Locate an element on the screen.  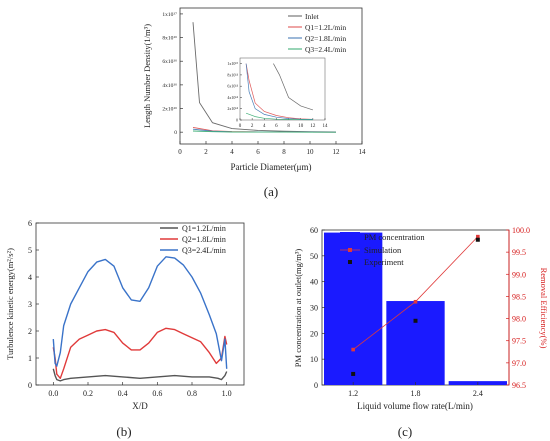
inset-x-tick-label: 8 is located at coordinates (288, 126).